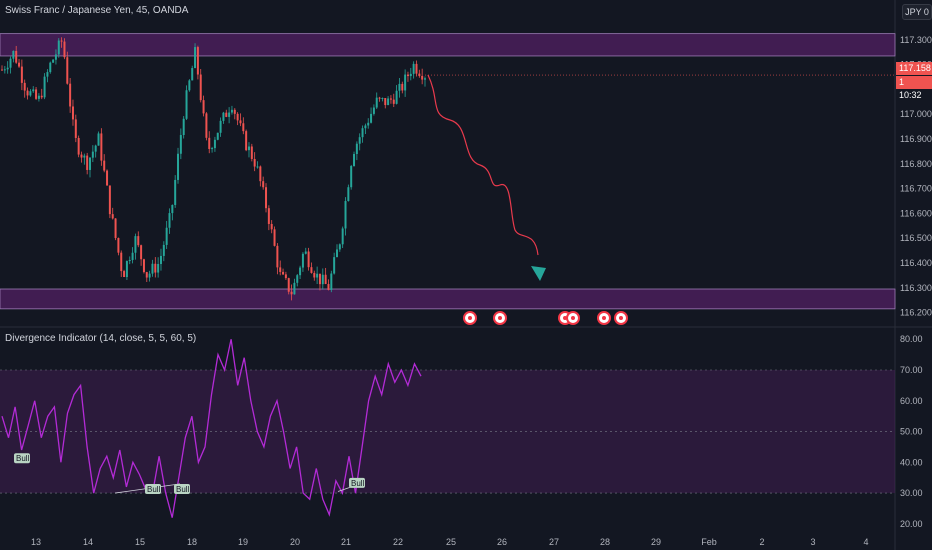 The height and width of the screenshot is (550, 932). I want to click on price-tick-10: 116.200, so click(916, 313).